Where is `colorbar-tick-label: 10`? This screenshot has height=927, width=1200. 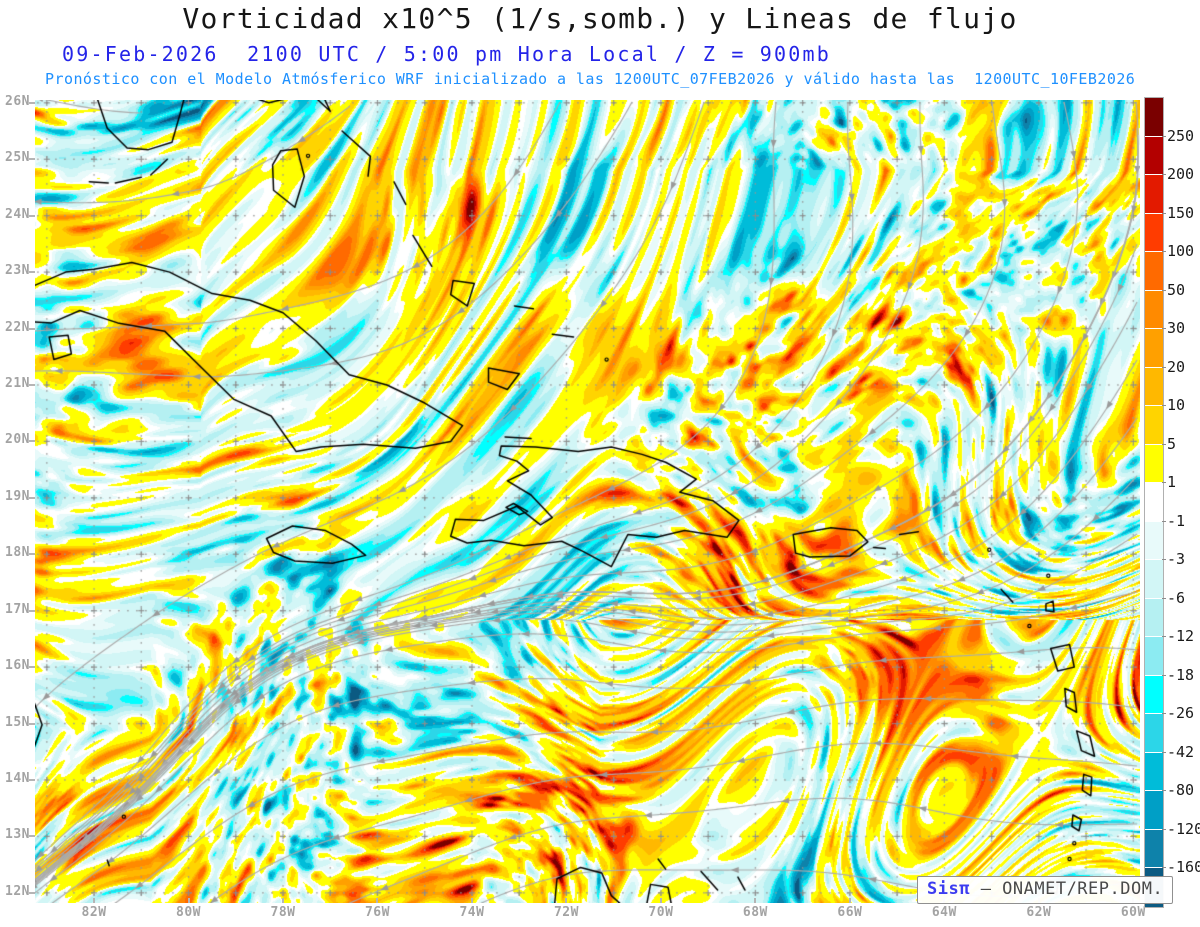 colorbar-tick-label: 10 is located at coordinates (1176, 405).